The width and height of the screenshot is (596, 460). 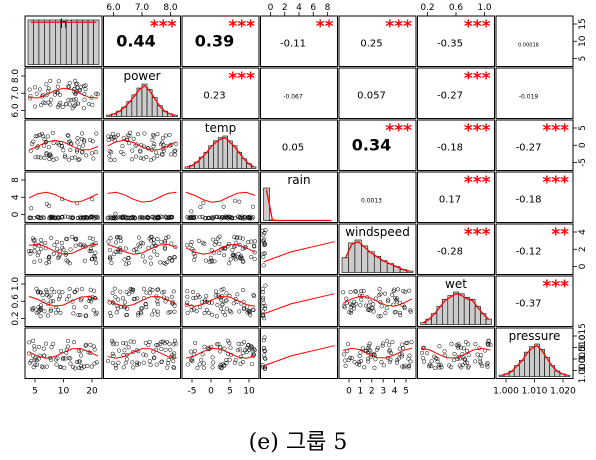 What do you see at coordinates (371, 200) in the screenshot?
I see `correlation-value: 0.0013` at bounding box center [371, 200].